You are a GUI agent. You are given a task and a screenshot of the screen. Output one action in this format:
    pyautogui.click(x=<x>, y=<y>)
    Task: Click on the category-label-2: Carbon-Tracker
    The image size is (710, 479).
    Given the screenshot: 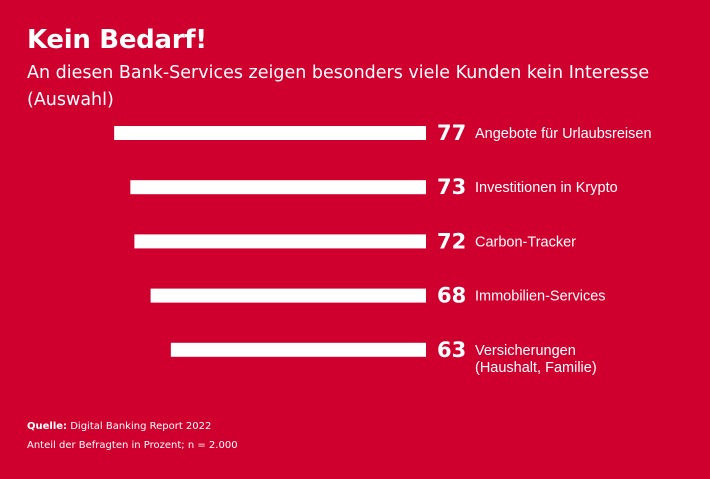 What is the action you would take?
    pyautogui.click(x=525, y=242)
    